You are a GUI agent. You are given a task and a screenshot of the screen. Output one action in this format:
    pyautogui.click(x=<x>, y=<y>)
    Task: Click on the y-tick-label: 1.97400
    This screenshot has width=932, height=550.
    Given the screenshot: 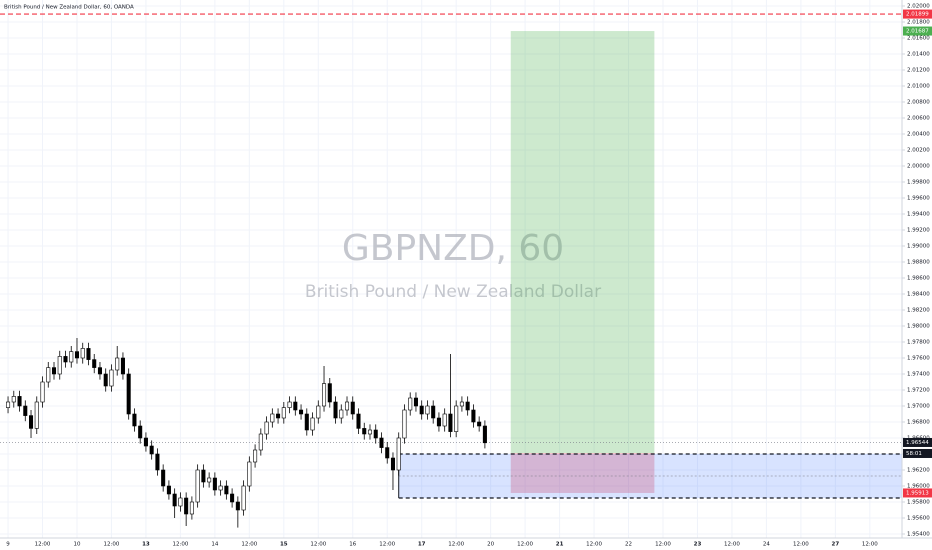 What is the action you would take?
    pyautogui.click(x=918, y=375)
    